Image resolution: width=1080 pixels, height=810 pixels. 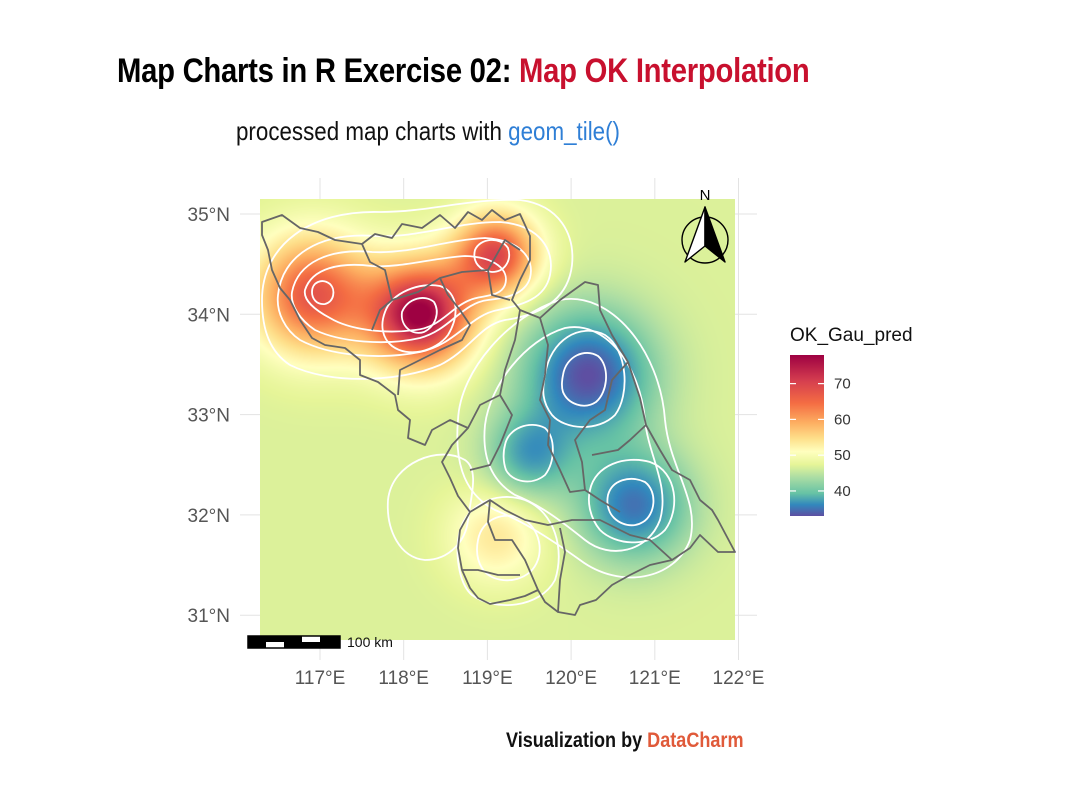 I want to click on x-axis-ticks: 117°E 118°E 119°E 120°E 121°E 122°E, so click(x=530, y=678).